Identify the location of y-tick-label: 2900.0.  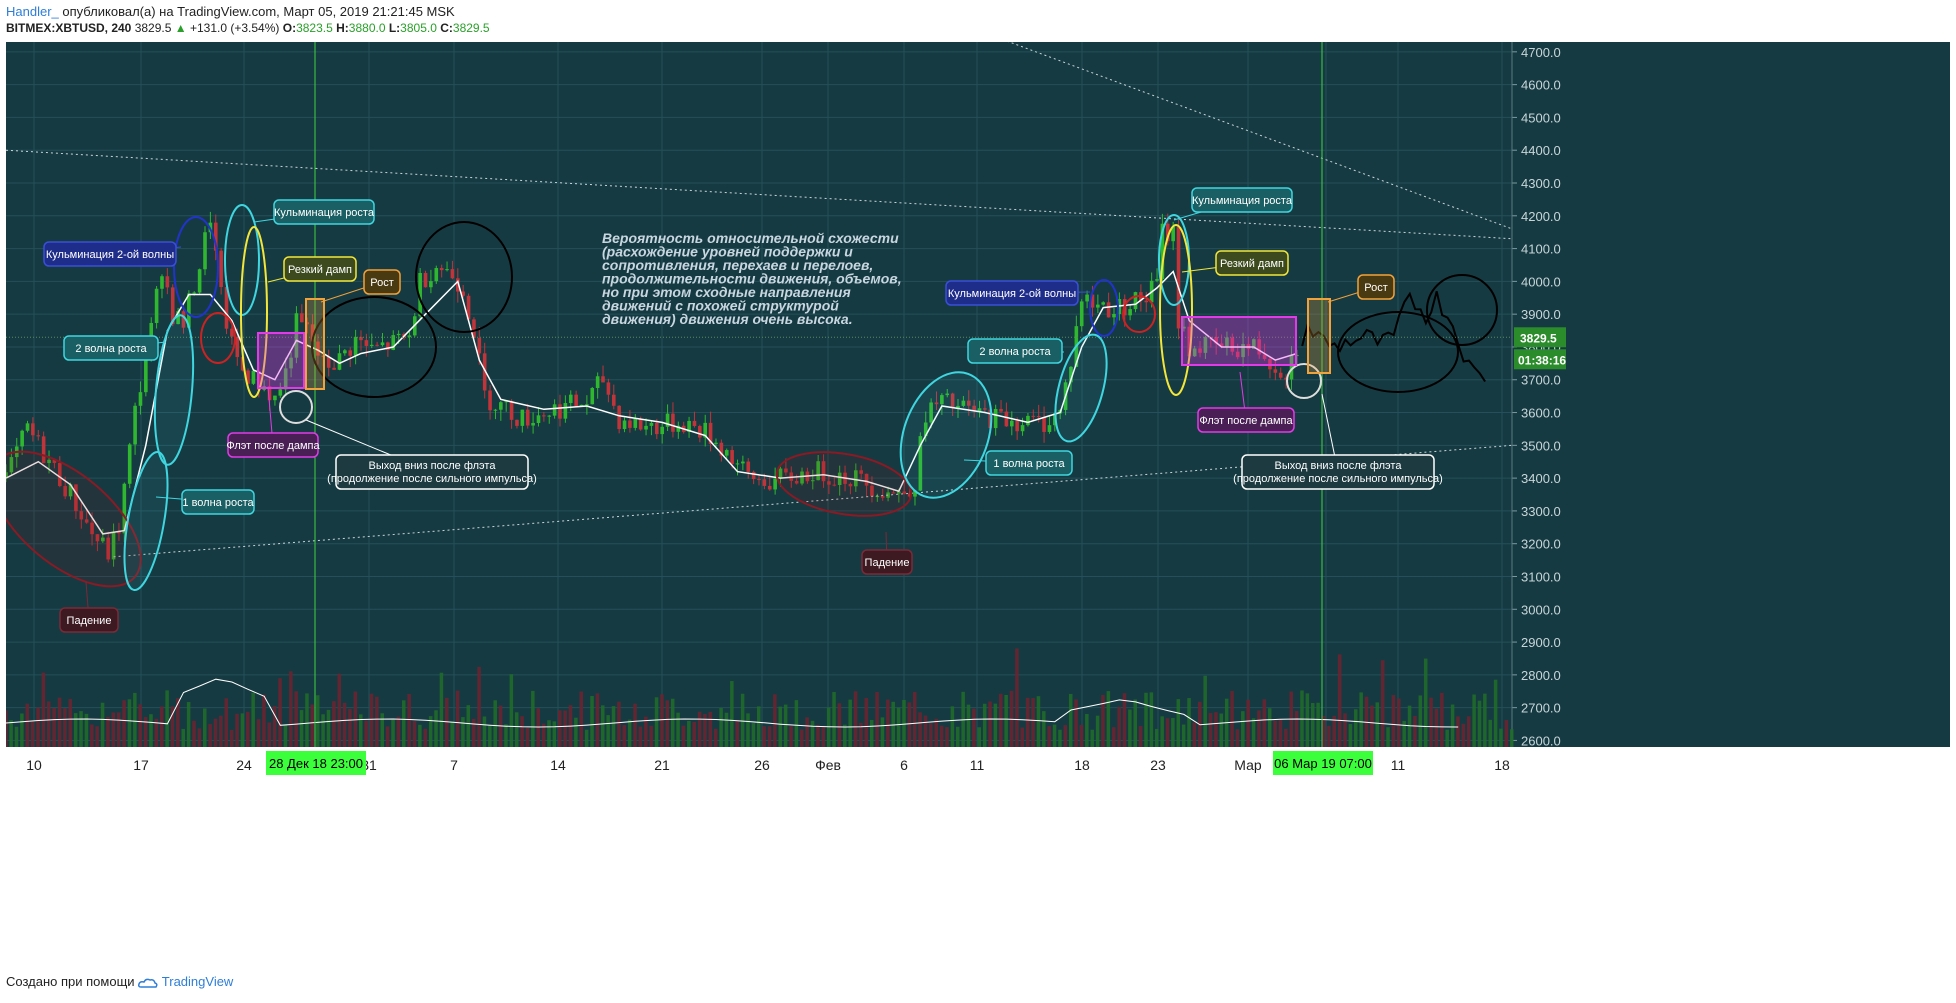
(1541, 642).